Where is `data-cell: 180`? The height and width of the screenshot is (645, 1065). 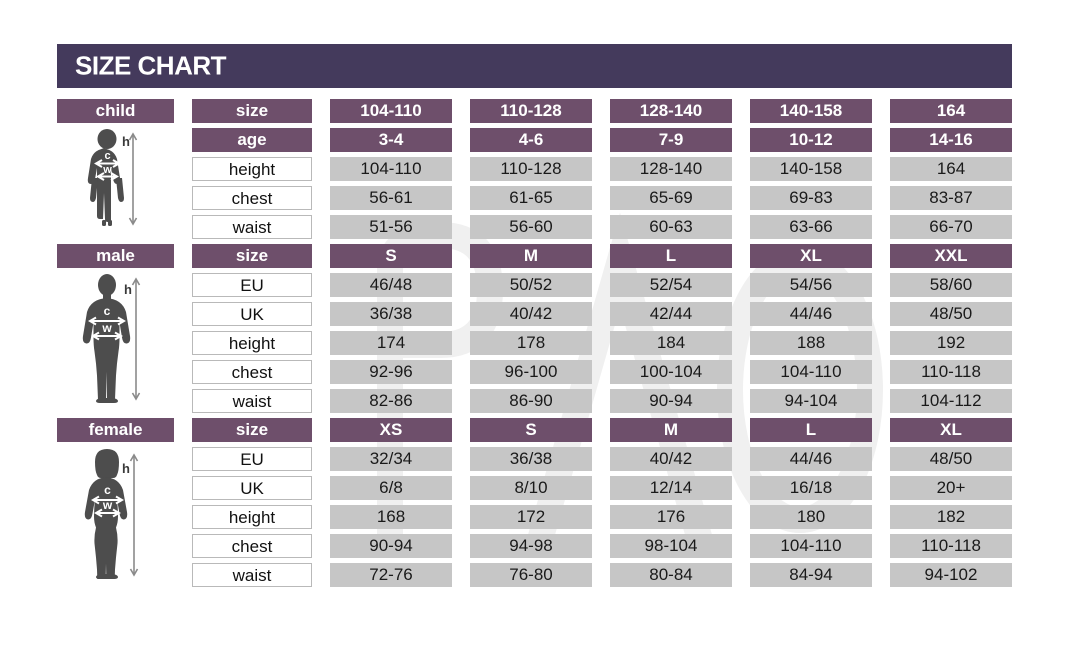
data-cell: 180 is located at coordinates (811, 517).